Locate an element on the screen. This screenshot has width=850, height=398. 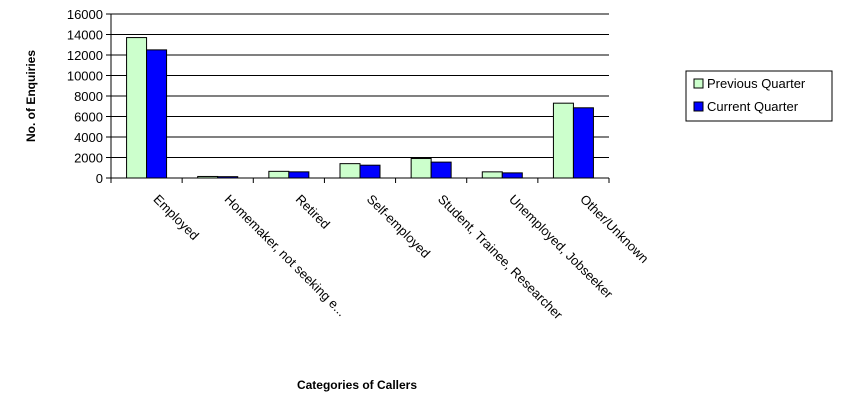
y-tick-labels: 0 2000 4000 6000 8000 10000 12000 14000 16000 is located at coordinates (85, 96).